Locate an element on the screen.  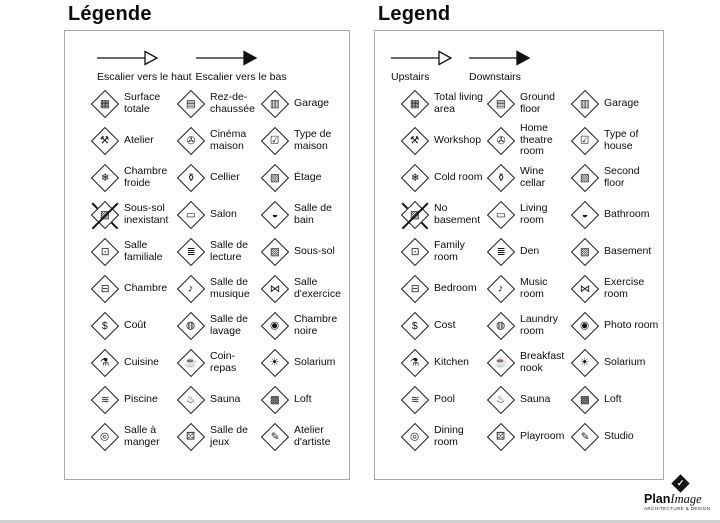
legend-item-label: Surface totale is located at coordinates (142, 103).